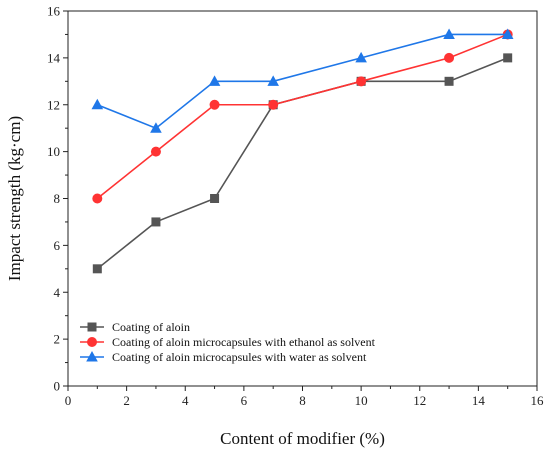  What do you see at coordinates (126, 400) in the screenshot?
I see `x-tick-label: 2` at bounding box center [126, 400].